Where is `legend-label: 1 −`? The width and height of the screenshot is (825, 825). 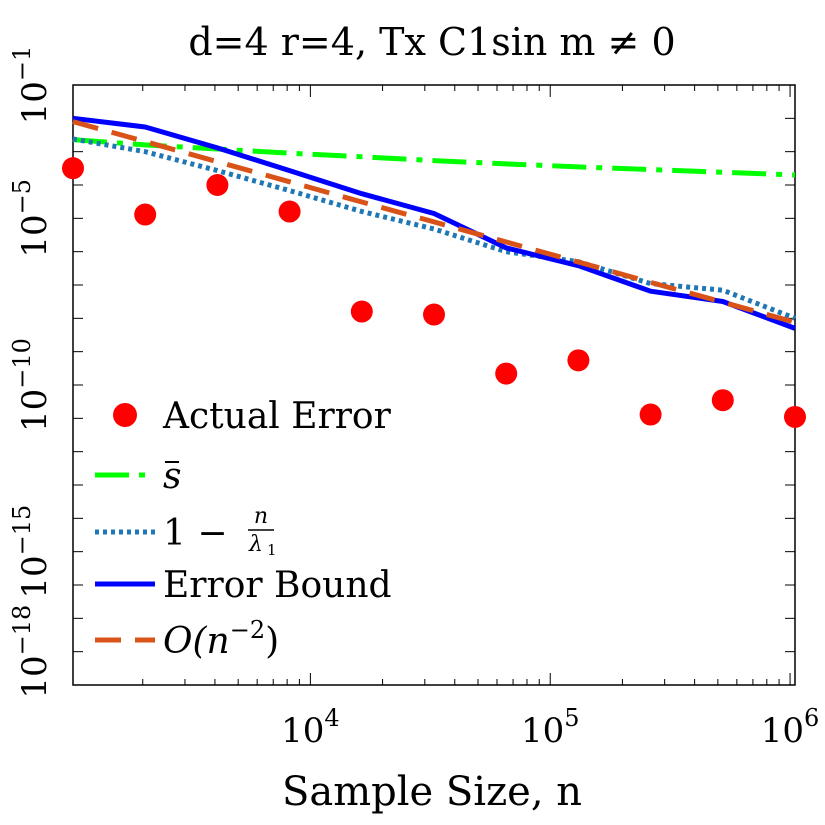
legend-label: 1 − is located at coordinates (195, 533).